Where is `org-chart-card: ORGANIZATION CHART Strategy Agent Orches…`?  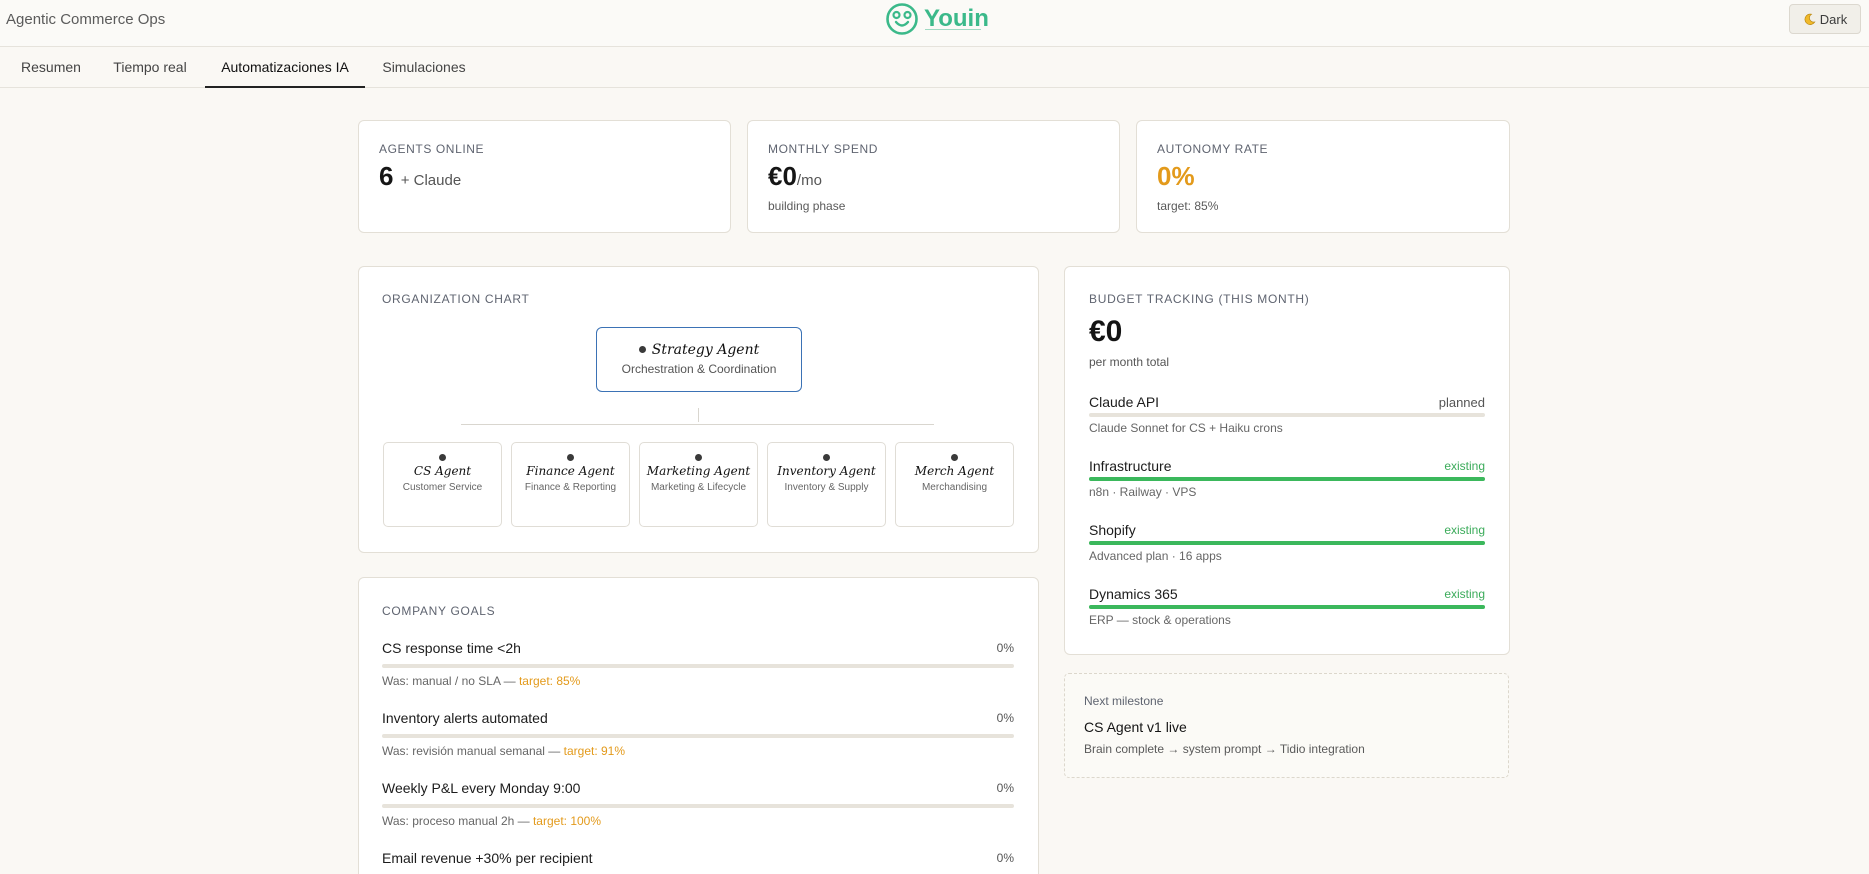
org-chart-card: ORGANIZATION CHART Strategy Agent Orches… is located at coordinates (698, 409).